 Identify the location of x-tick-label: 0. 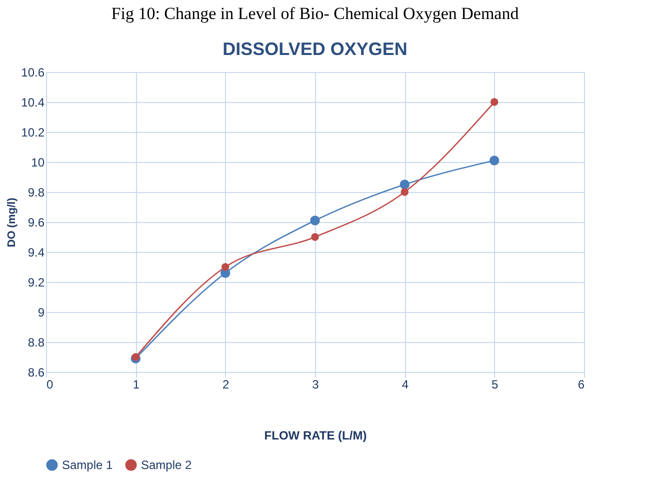
(50, 385).